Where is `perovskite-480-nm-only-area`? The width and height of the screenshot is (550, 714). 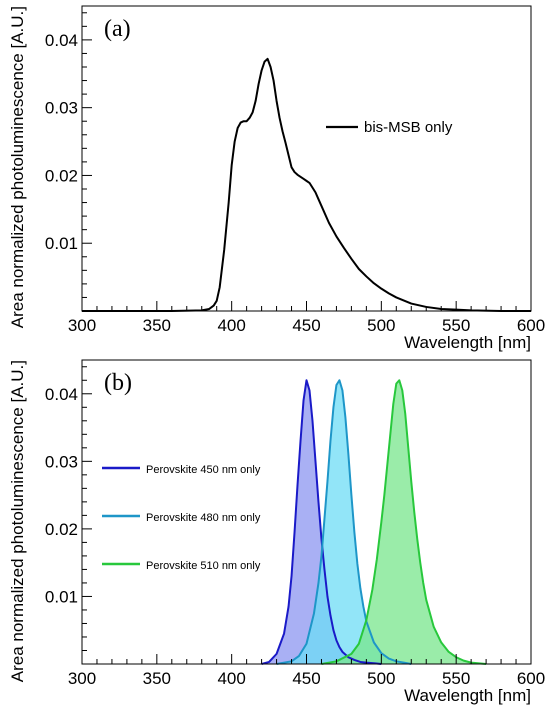
perovskite-480-nm-only-area is located at coordinates (344, 522).